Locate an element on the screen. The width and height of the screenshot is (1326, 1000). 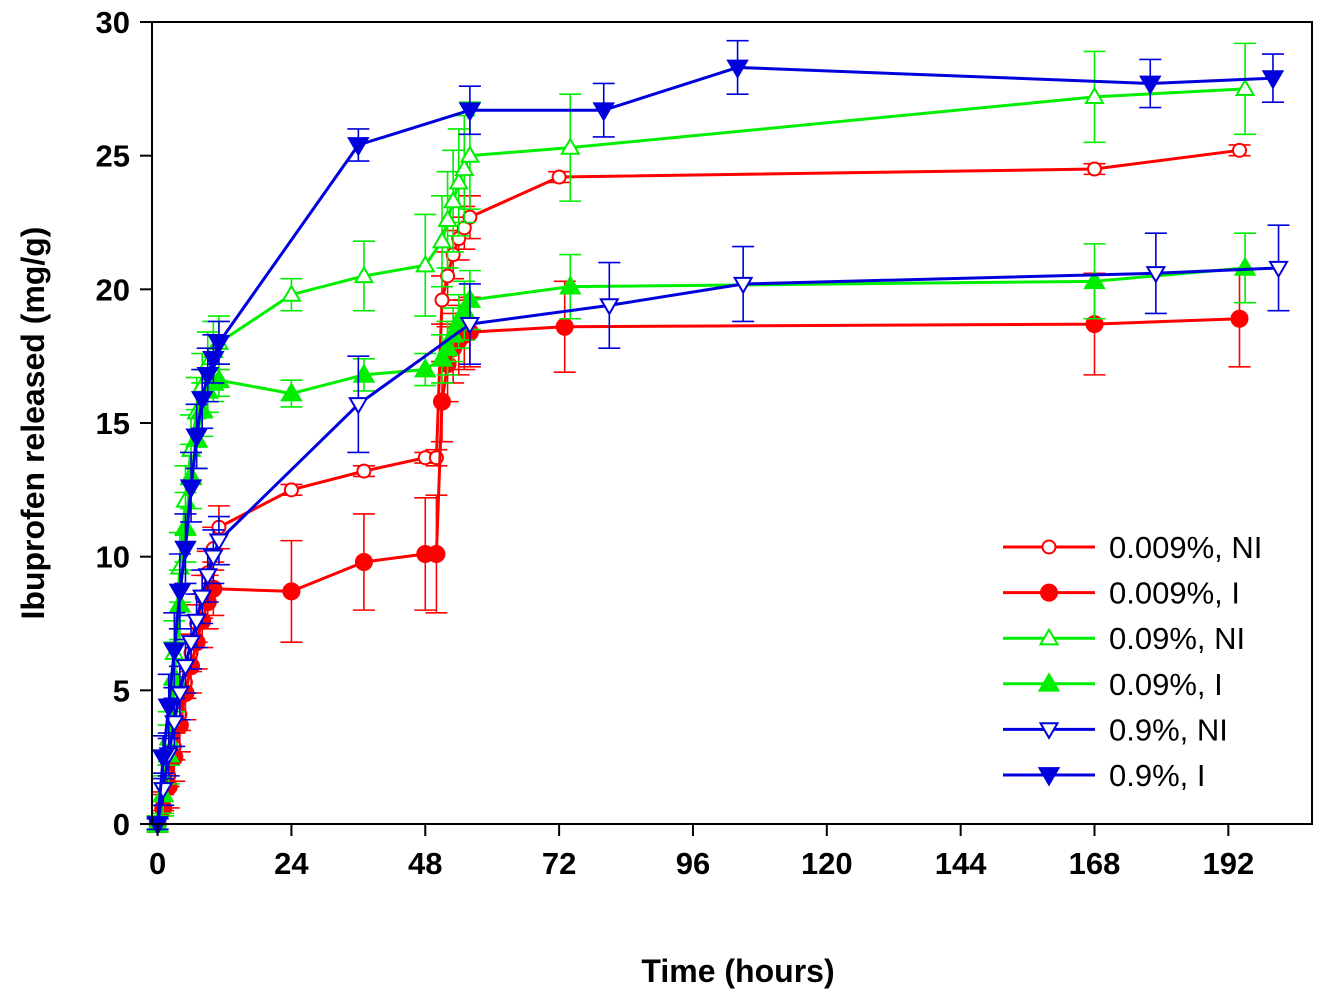
legend-label: 0.9%, I is located at coordinates (1157, 775).